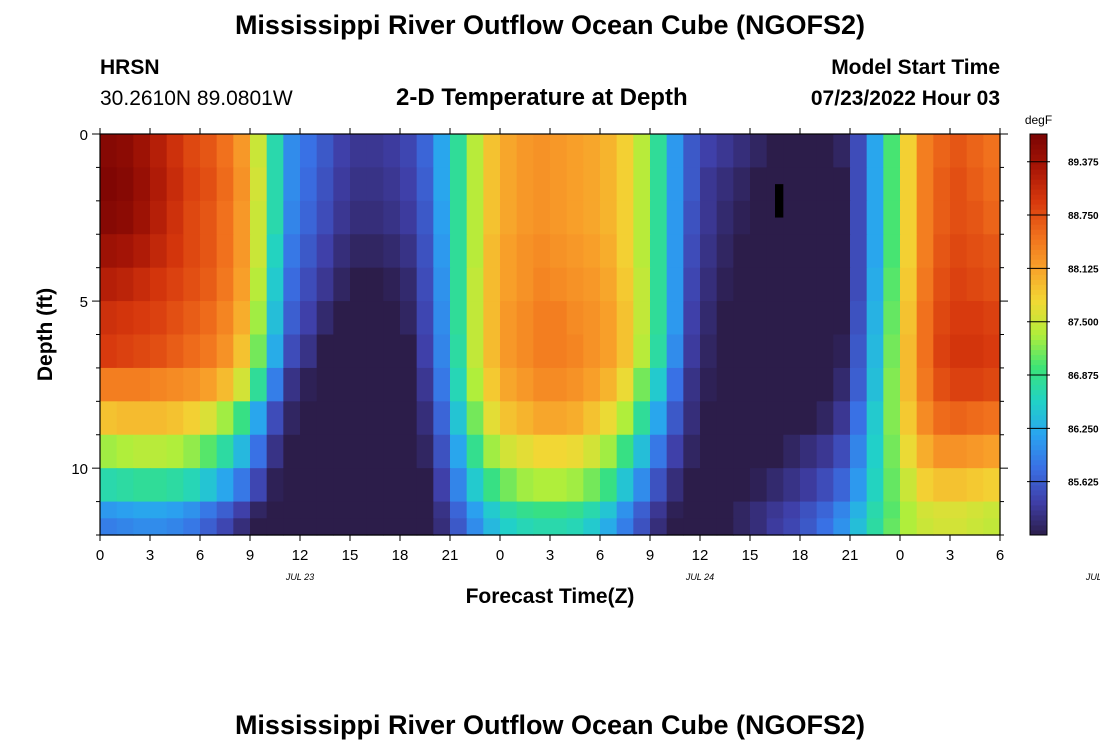 This screenshot has height=750, width=1100. I want to click on x-tick-label: 21, so click(850, 555).